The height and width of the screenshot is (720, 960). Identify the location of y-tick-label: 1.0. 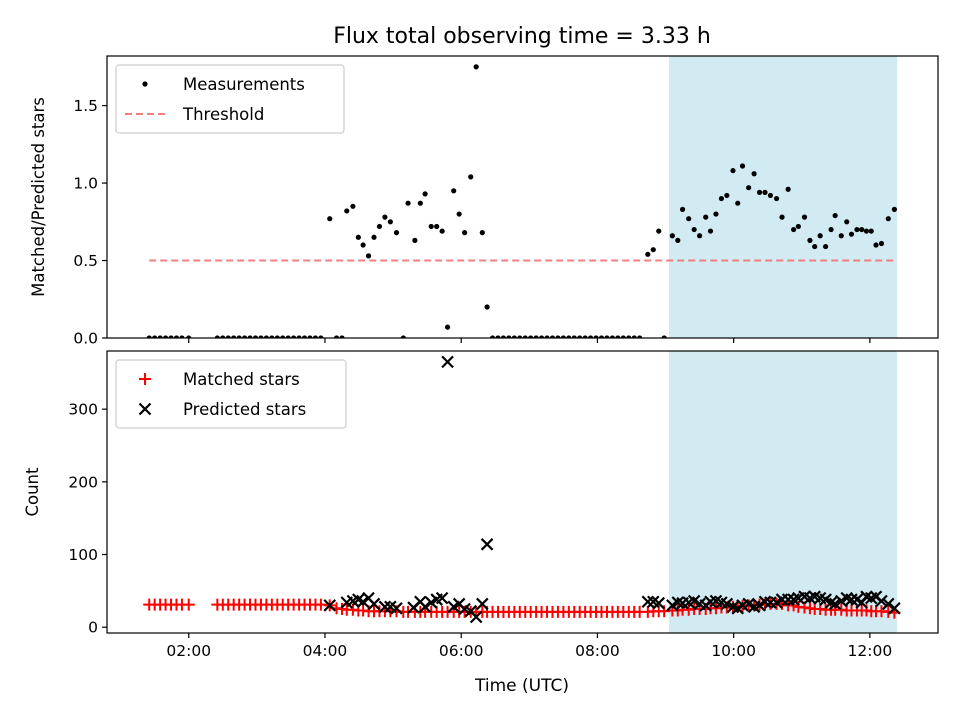
(85, 184).